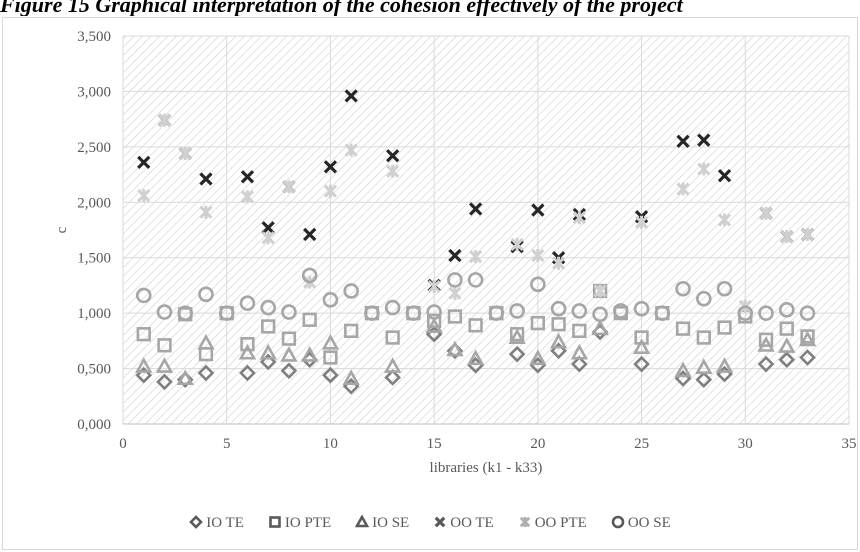 This screenshot has height=552, width=860. I want to click on legend-item: IO SE, so click(381, 523).